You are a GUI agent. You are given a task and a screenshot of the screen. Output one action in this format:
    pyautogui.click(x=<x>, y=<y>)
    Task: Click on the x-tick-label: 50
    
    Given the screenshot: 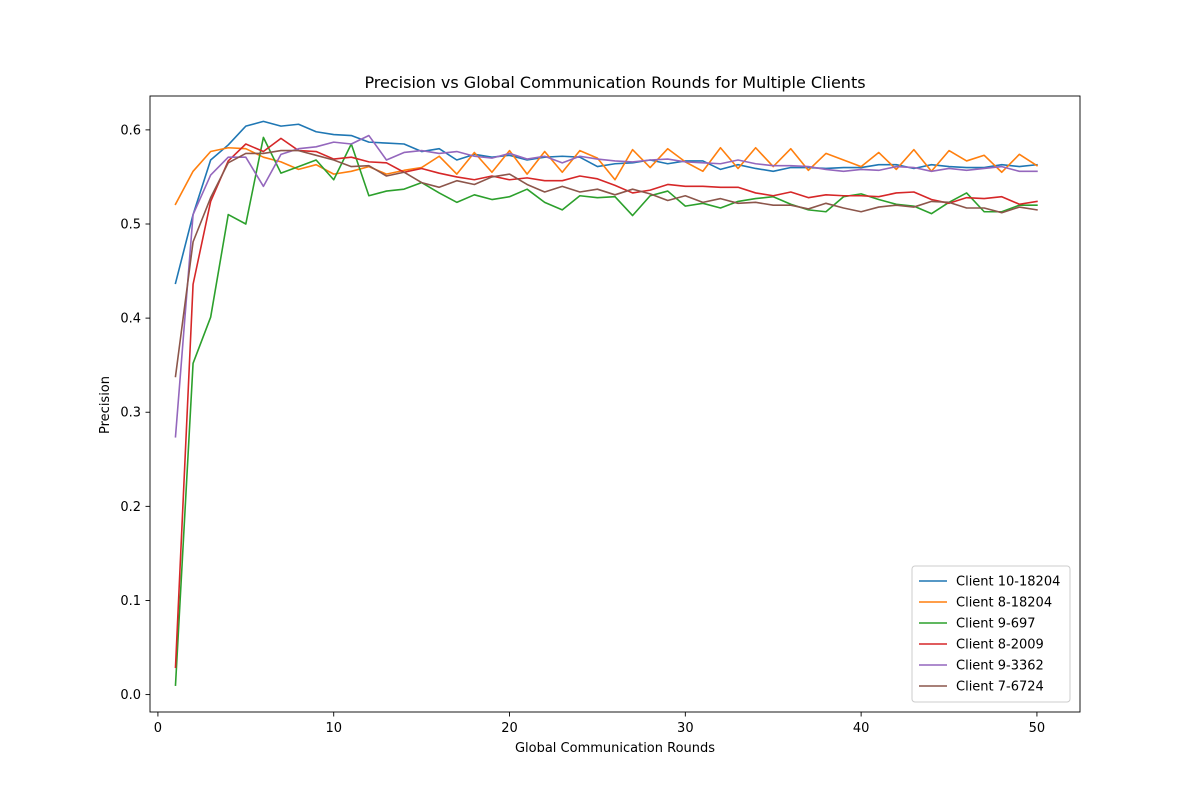 What is the action you would take?
    pyautogui.click(x=1037, y=728)
    